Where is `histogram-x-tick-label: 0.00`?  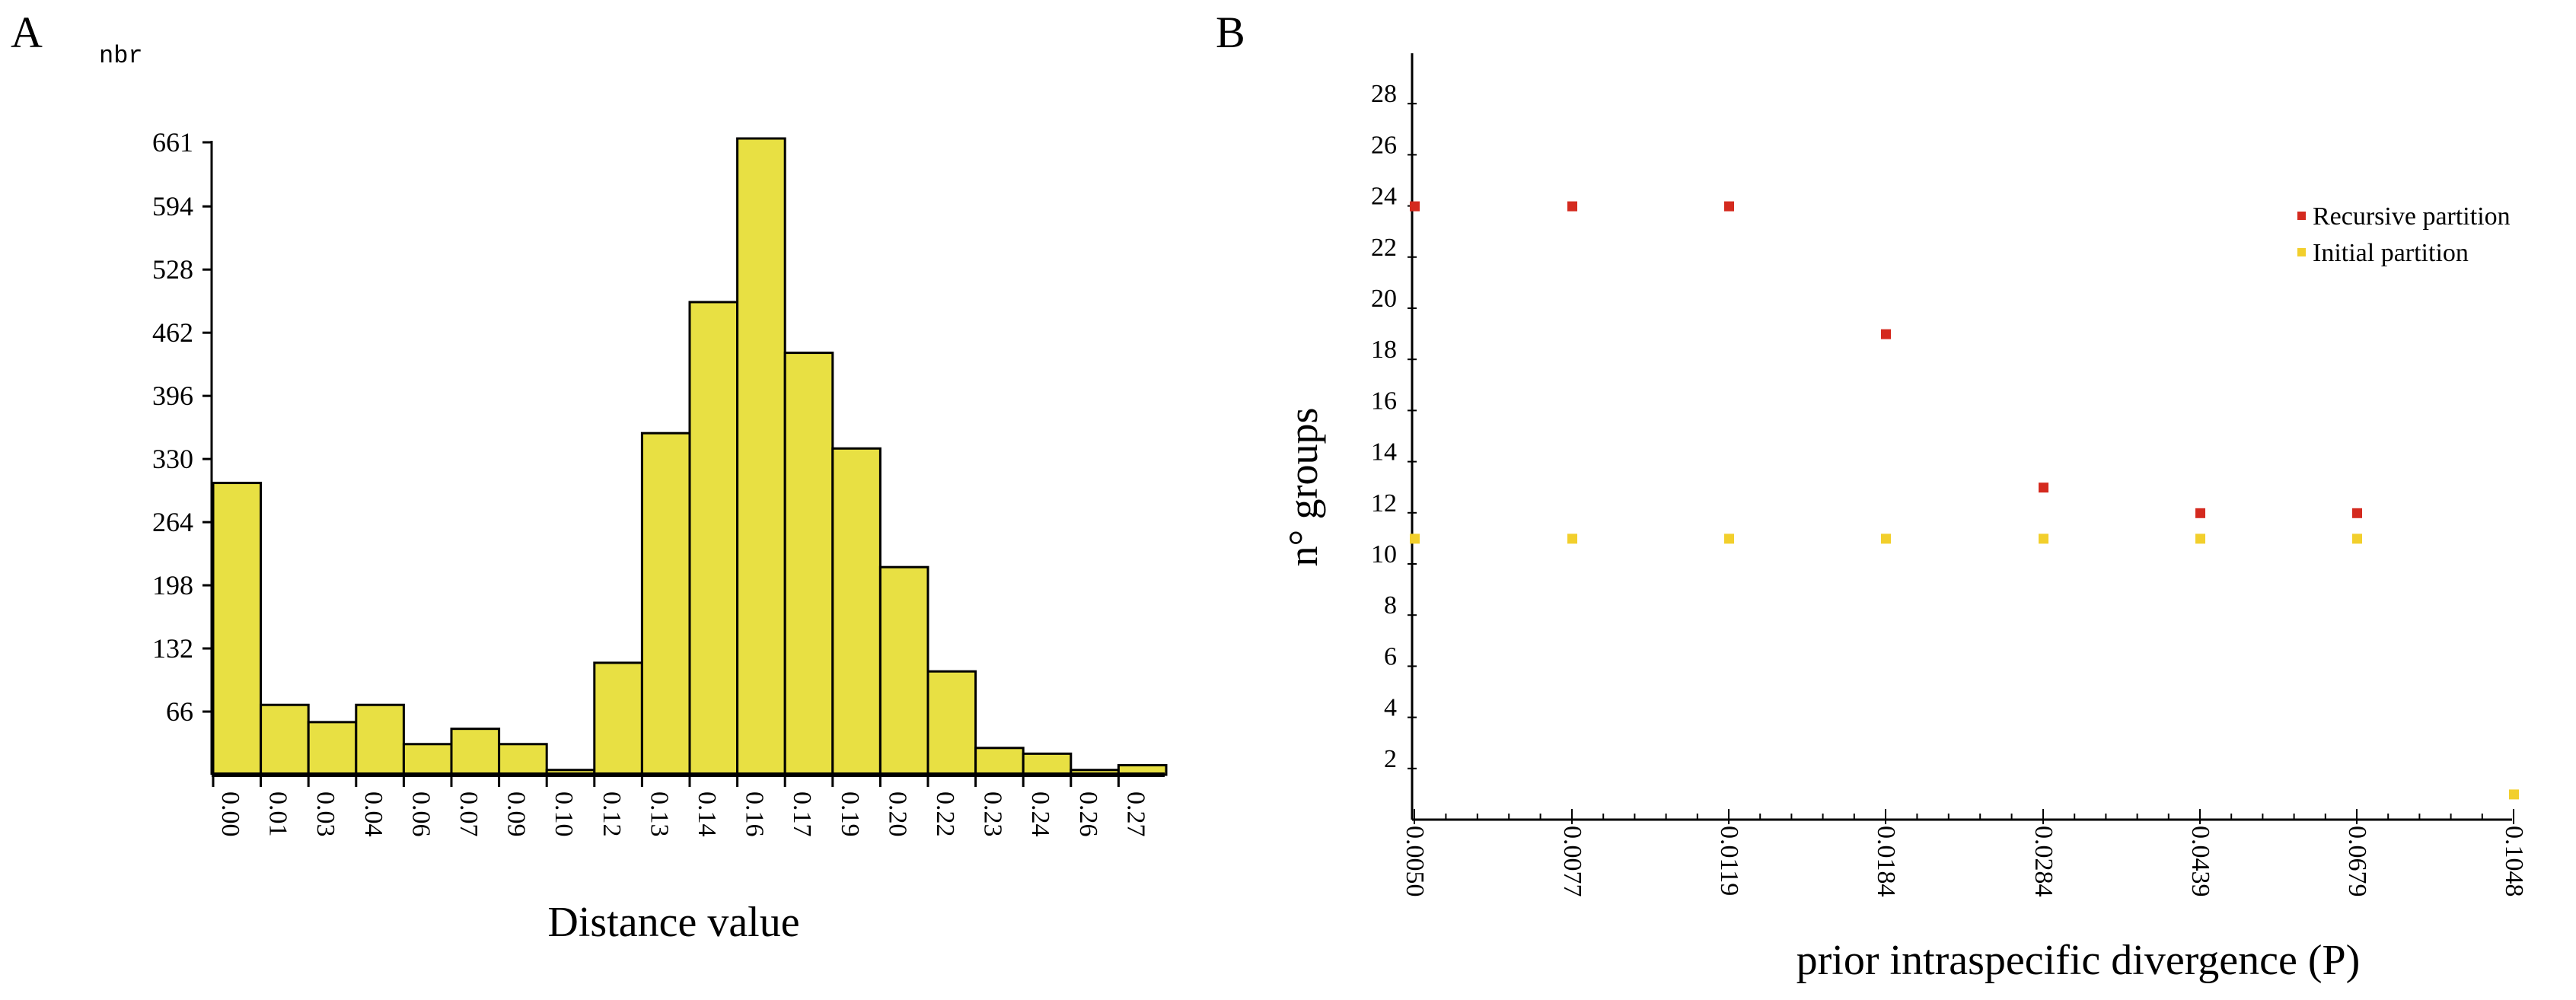 histogram-x-tick-label: 0.00 is located at coordinates (230, 814).